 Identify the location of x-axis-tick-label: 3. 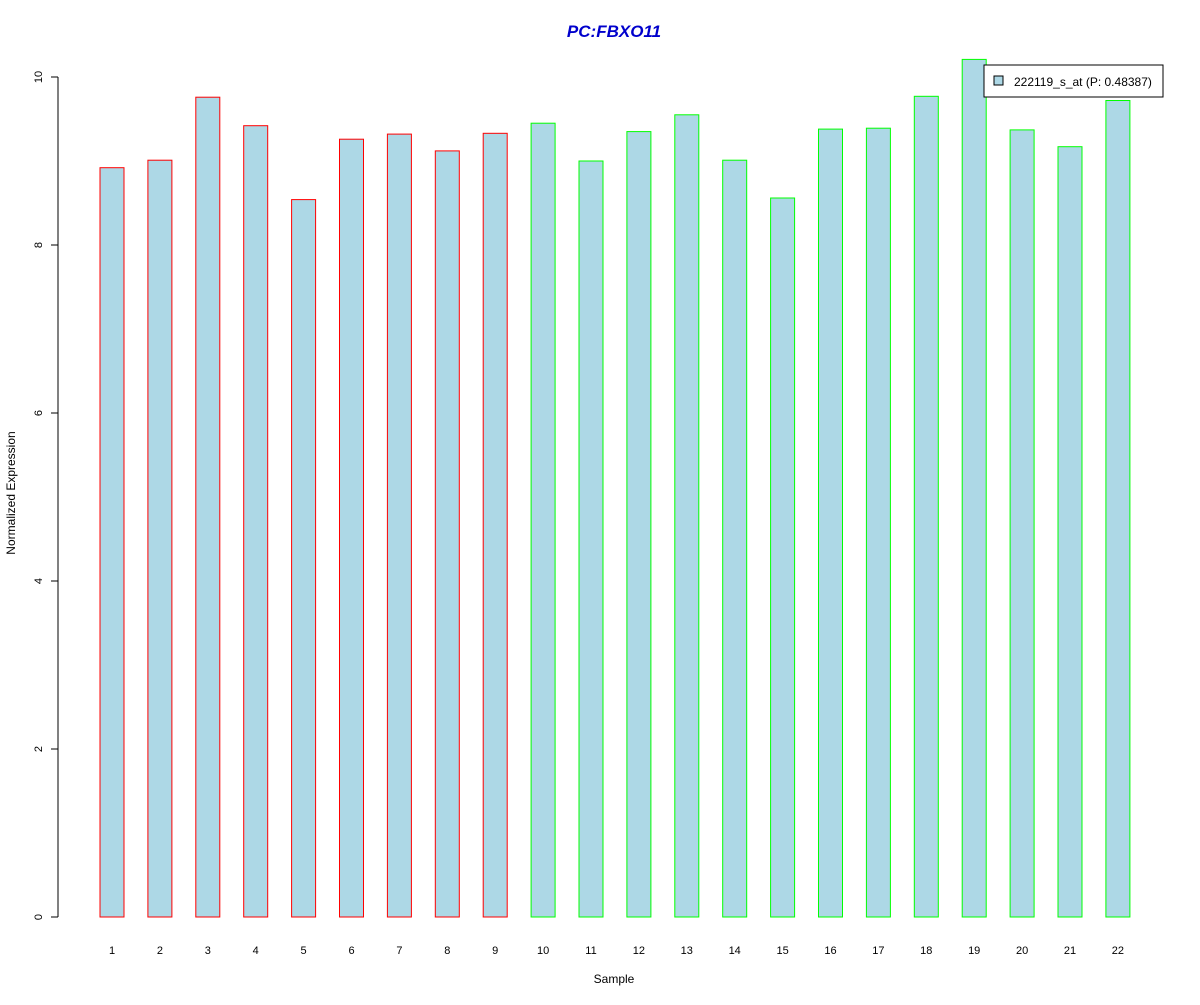
(208, 951).